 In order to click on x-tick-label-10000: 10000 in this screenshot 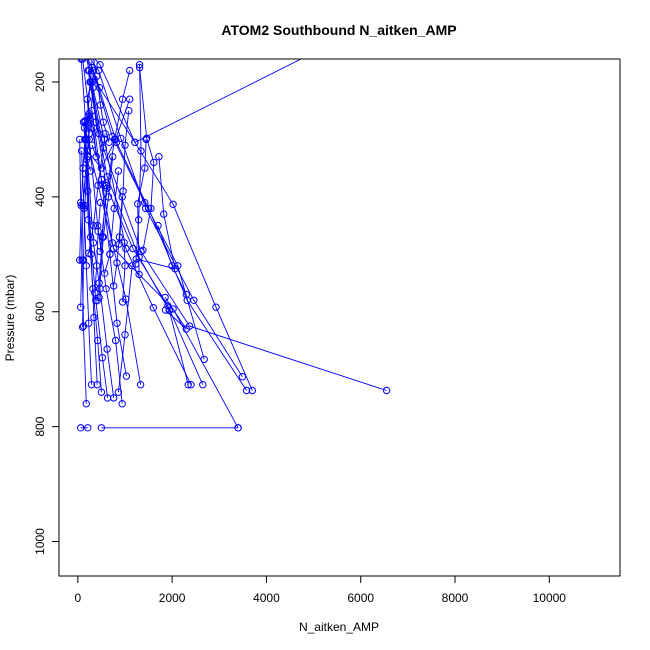, I will do `click(550, 598)`.